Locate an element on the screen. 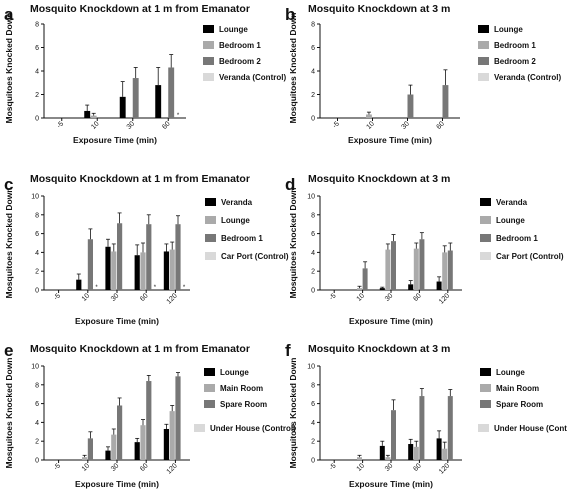  y-tick-label: 10 is located at coordinates (35, 367).